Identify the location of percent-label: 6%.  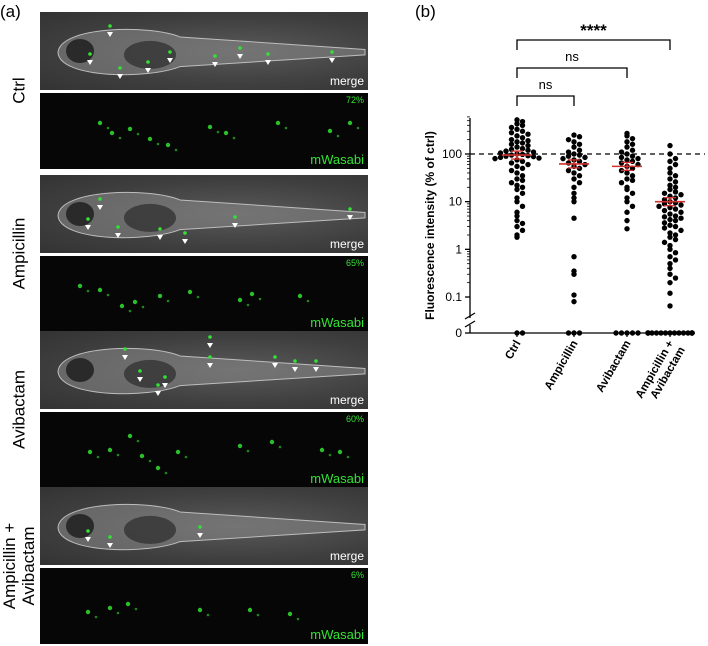
(357, 575).